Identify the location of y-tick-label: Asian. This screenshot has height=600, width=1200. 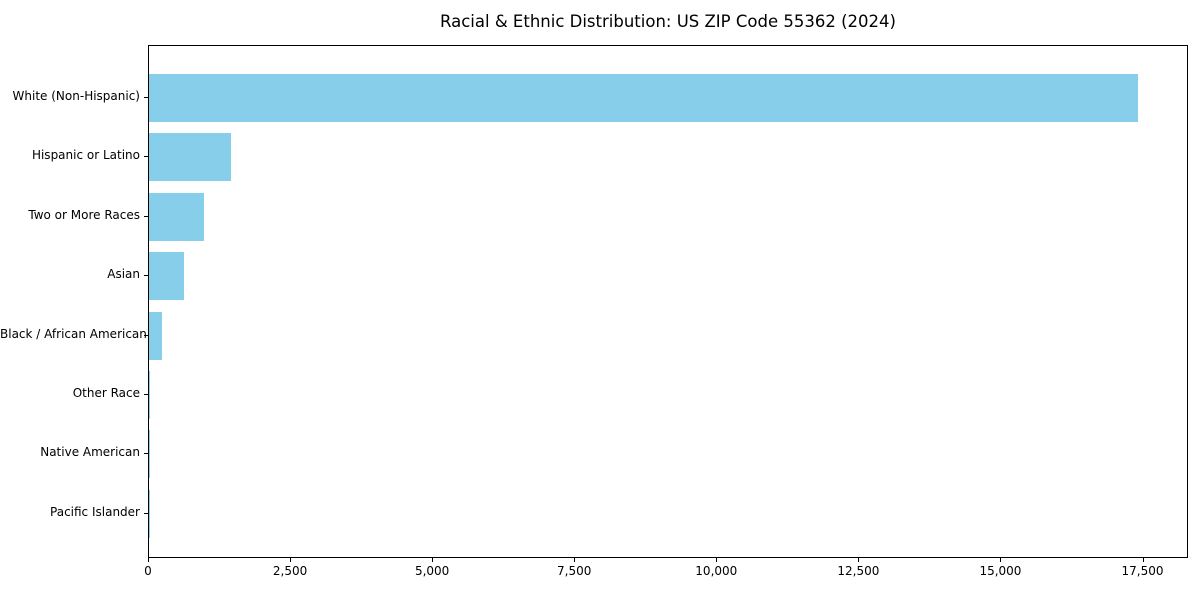
(123, 274).